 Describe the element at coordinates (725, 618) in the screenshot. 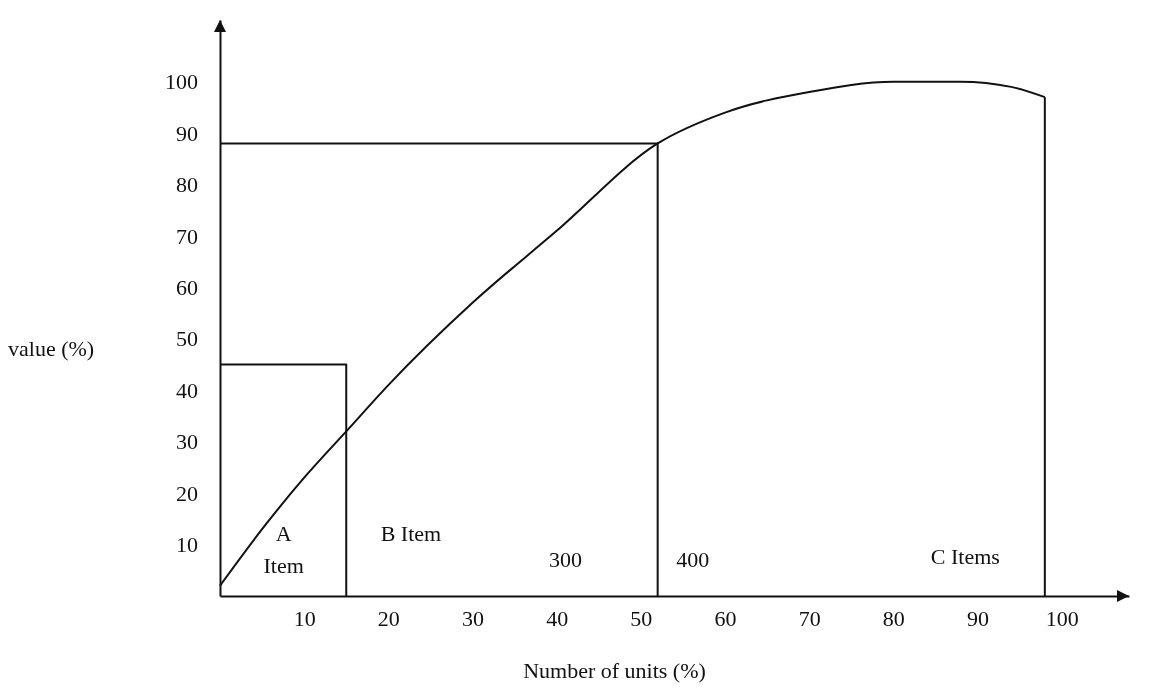

I see `x-tick-label: 60` at that location.